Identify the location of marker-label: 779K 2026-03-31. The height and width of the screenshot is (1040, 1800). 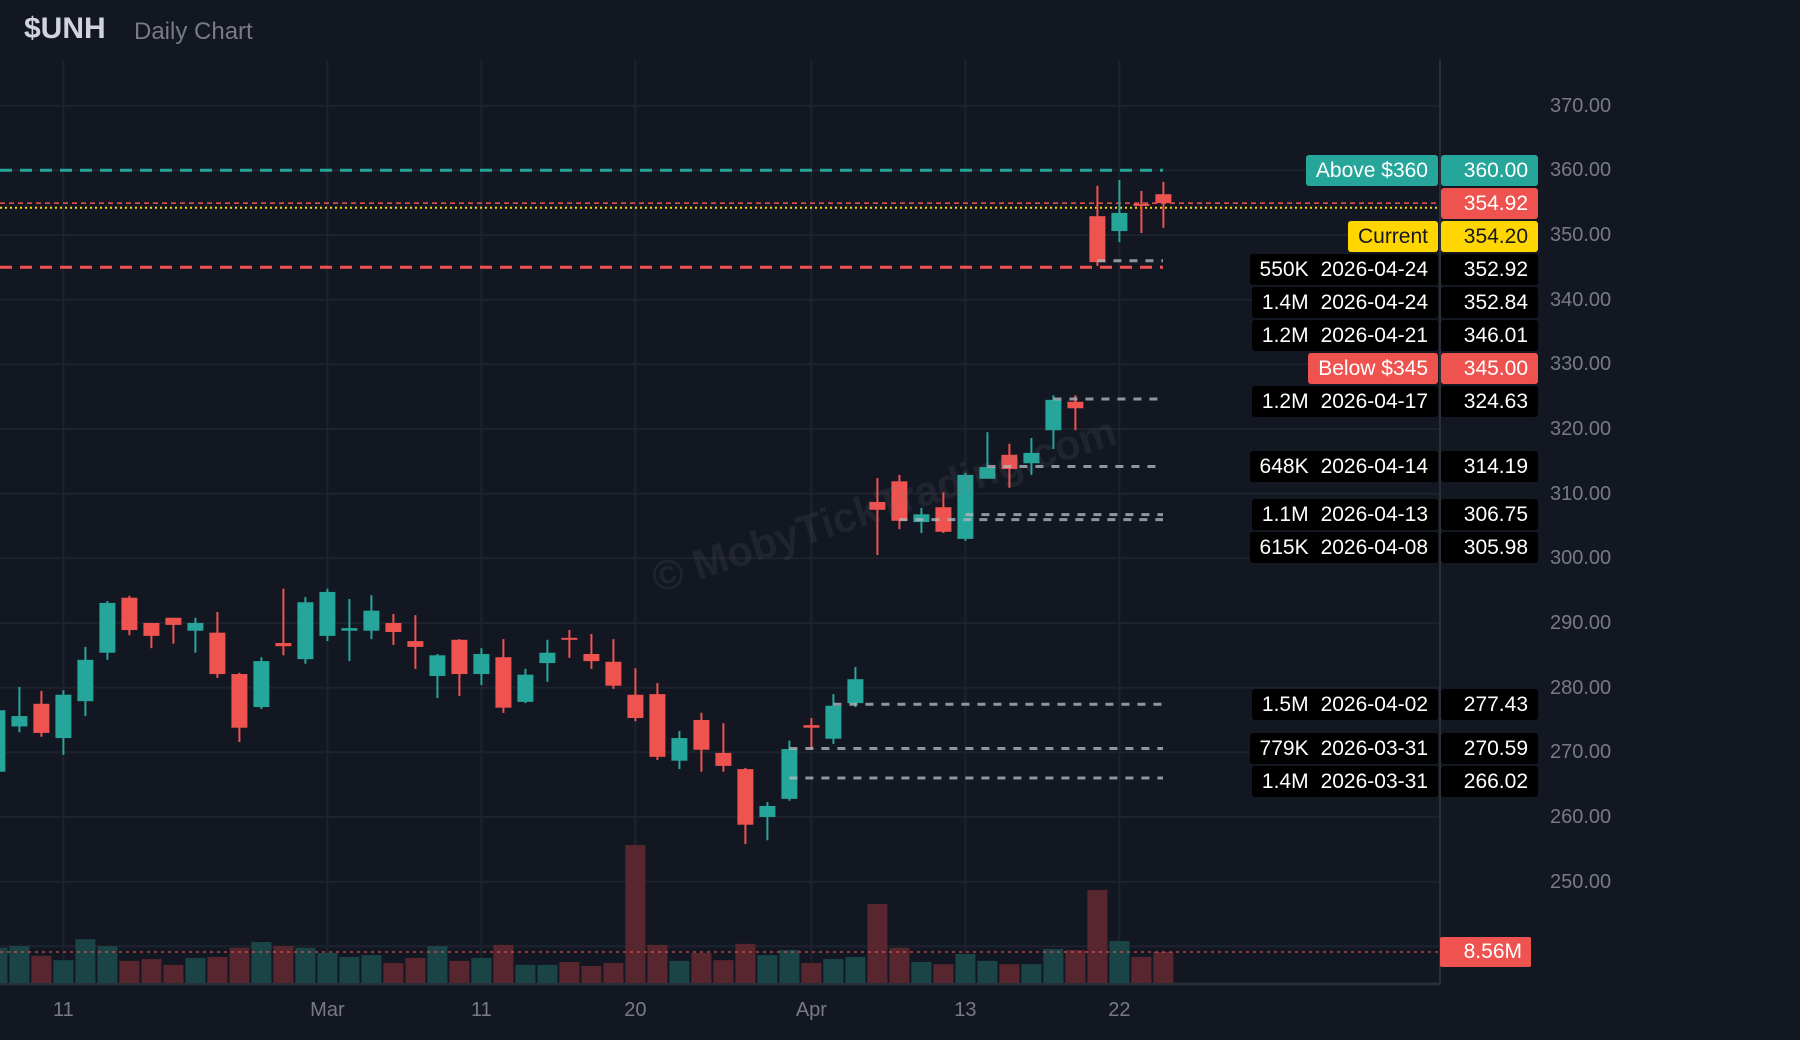
(1343, 748).